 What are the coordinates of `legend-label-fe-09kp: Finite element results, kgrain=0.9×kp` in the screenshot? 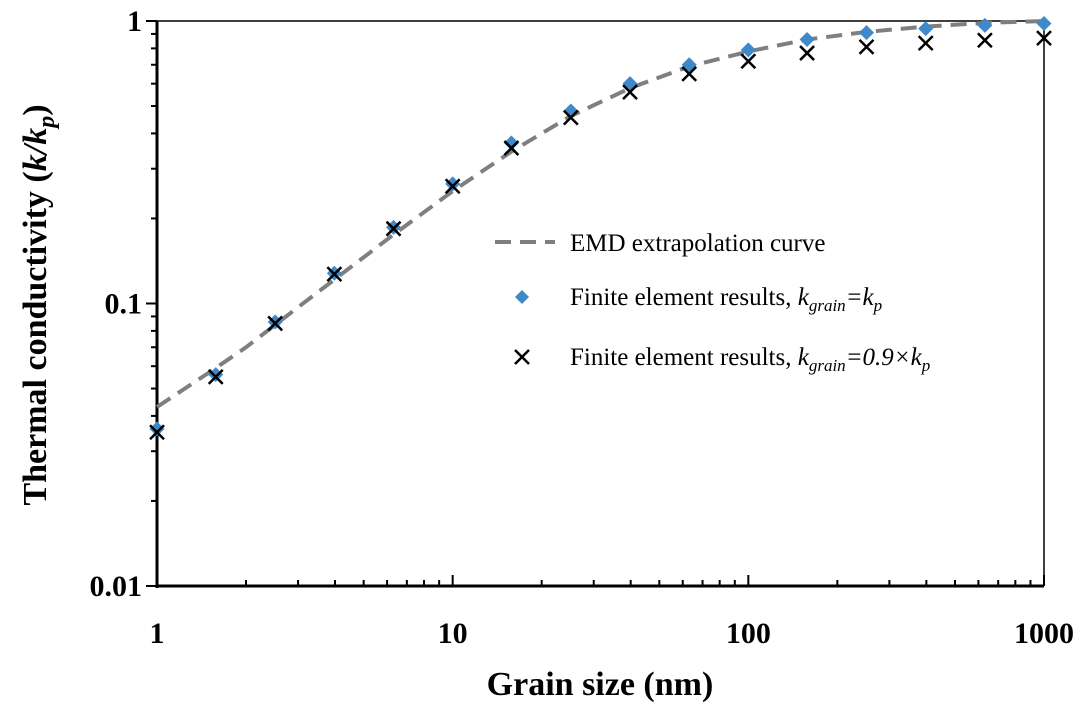 It's located at (750, 359).